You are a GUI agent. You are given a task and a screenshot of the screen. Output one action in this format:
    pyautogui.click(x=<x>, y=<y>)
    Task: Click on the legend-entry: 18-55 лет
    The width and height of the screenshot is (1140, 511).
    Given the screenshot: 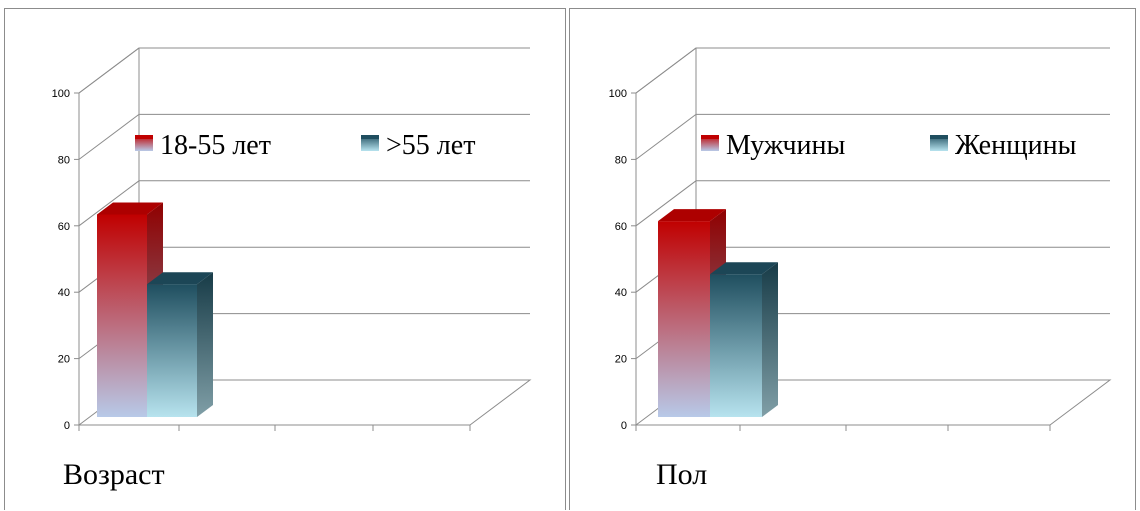 What is the action you would take?
    pyautogui.click(x=203, y=145)
    